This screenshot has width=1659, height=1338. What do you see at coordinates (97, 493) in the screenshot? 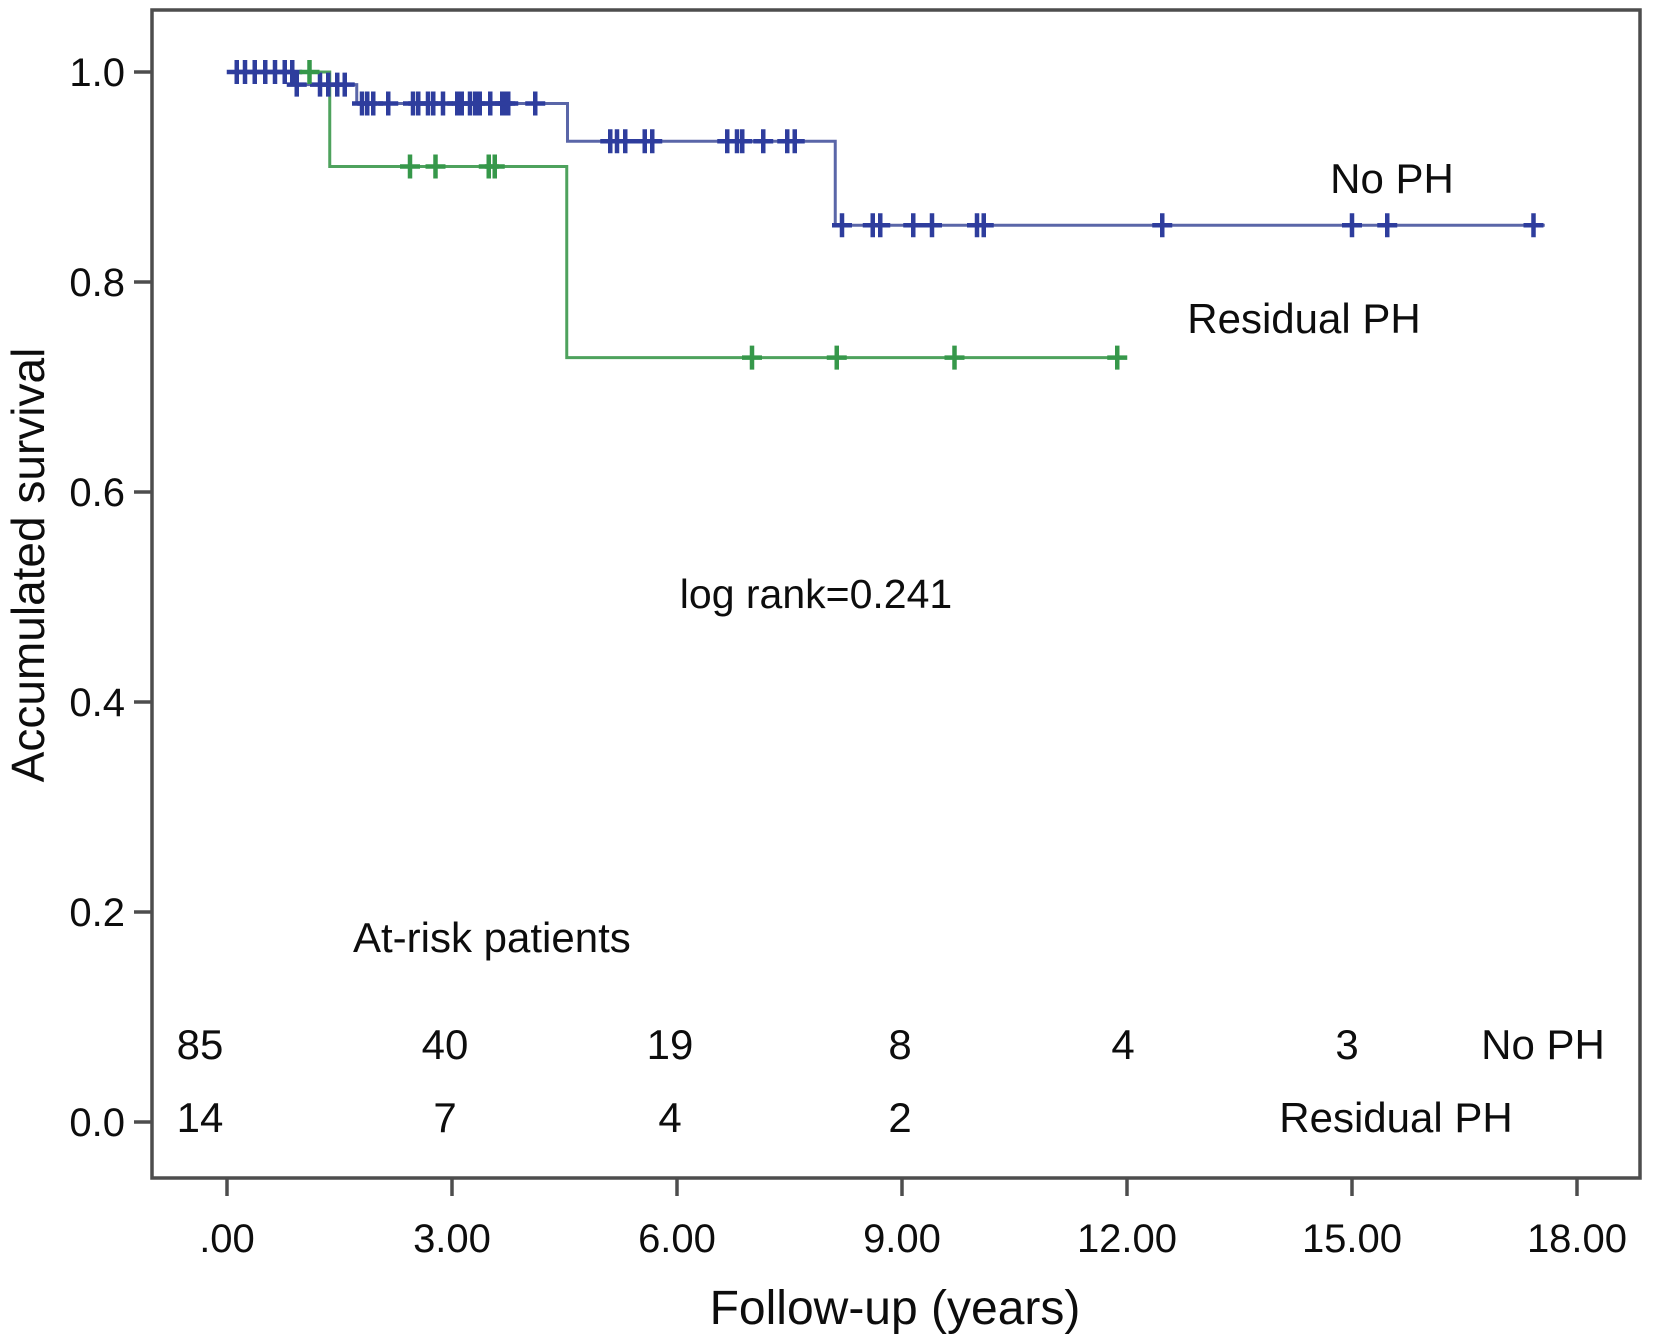
I see `y-tick-label: 0.6` at bounding box center [97, 493].